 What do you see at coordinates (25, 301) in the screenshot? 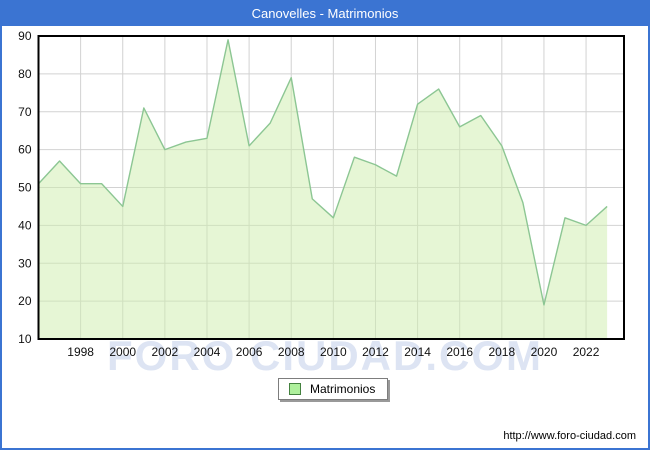
I see `y-tick-label: 20` at bounding box center [25, 301].